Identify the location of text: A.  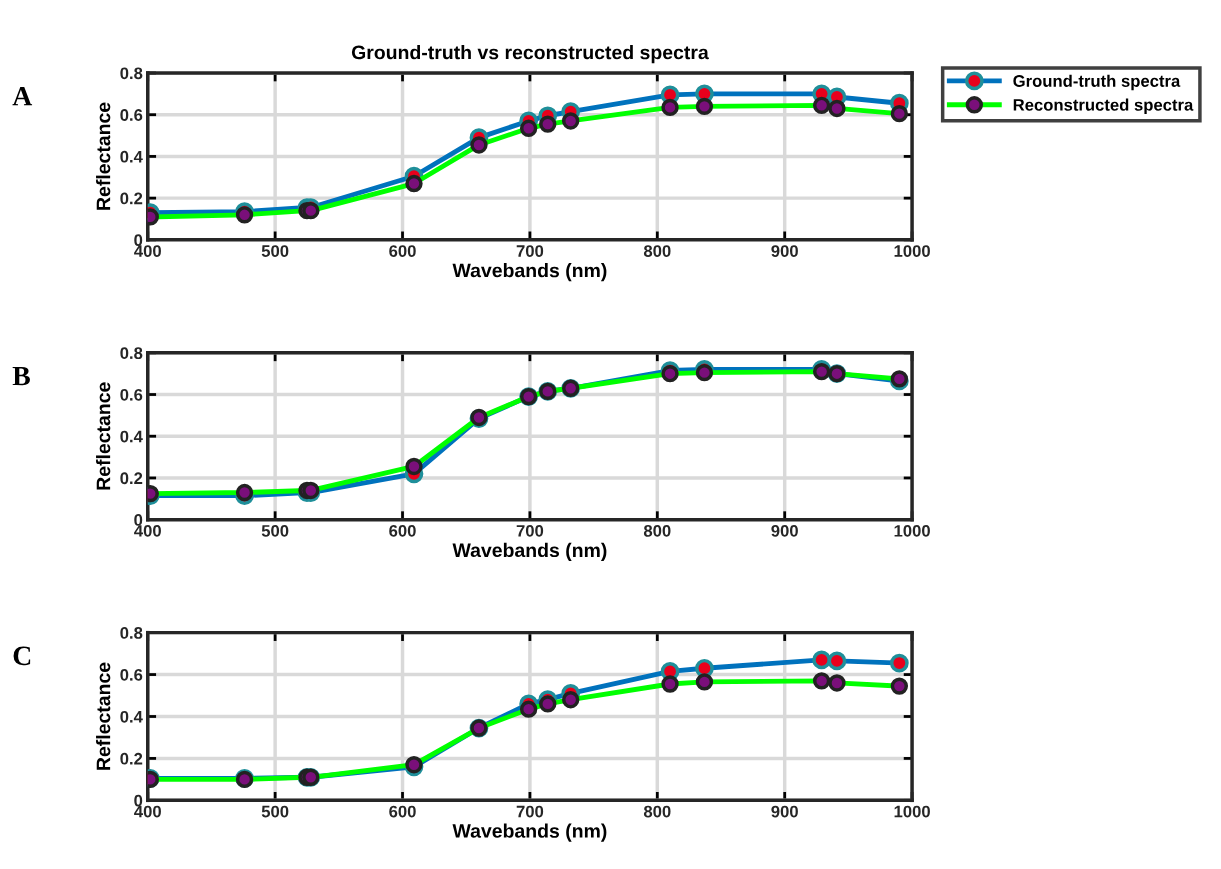
(22, 96).